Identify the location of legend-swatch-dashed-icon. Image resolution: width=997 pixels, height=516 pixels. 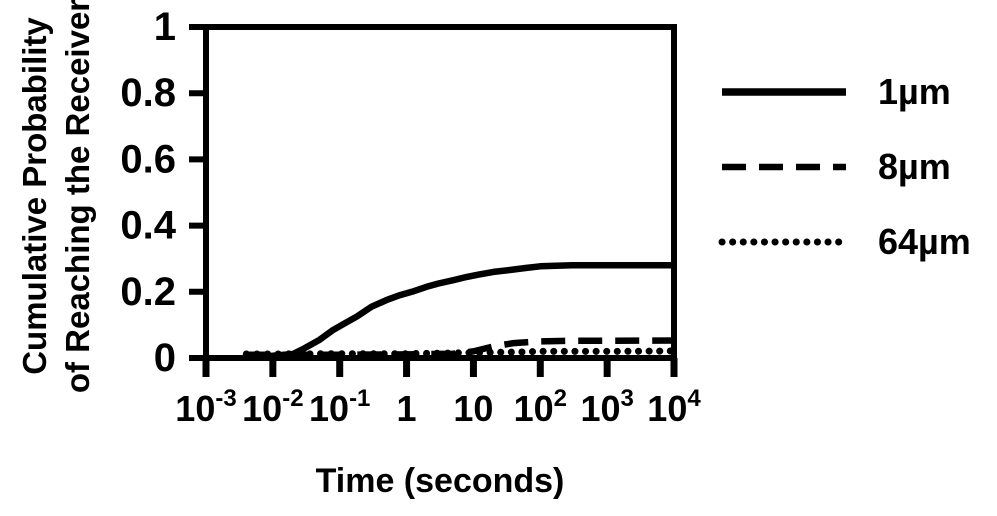
(784, 167).